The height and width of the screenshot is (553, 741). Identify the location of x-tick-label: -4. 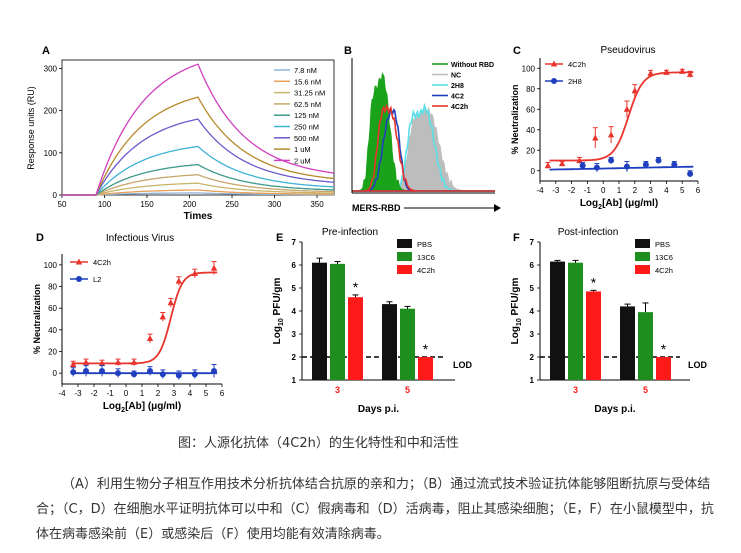
(62, 393).